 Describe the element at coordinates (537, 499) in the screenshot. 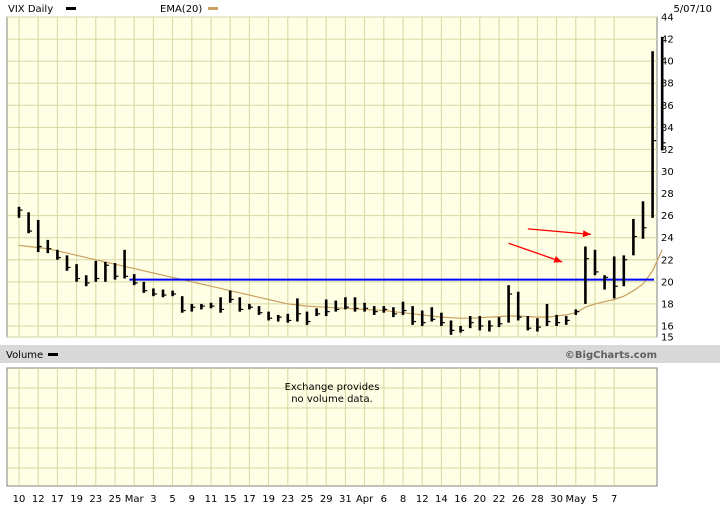

I see `x-tick-label: 28` at that location.